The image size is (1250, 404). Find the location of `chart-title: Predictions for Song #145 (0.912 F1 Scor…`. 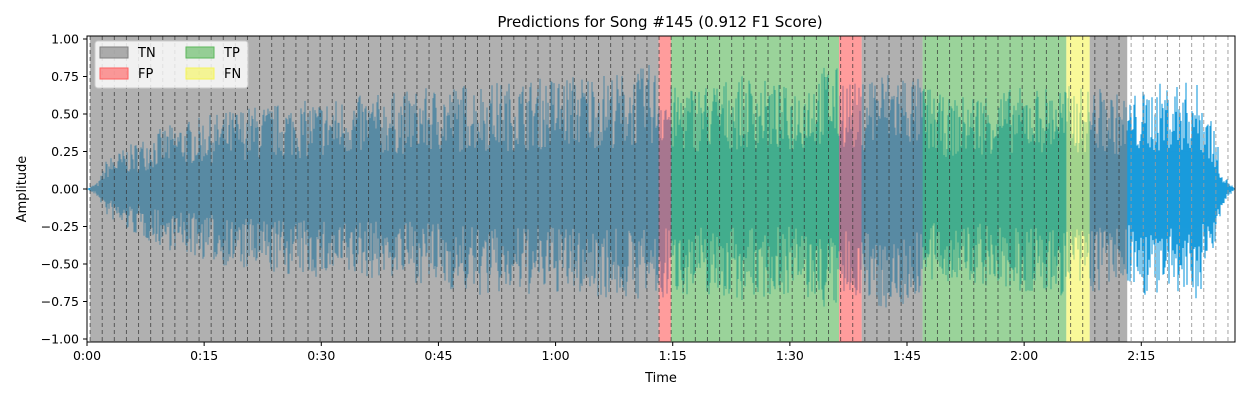

chart-title: Predictions for Song #145 (0.912 F1 Scor… is located at coordinates (659, 22).